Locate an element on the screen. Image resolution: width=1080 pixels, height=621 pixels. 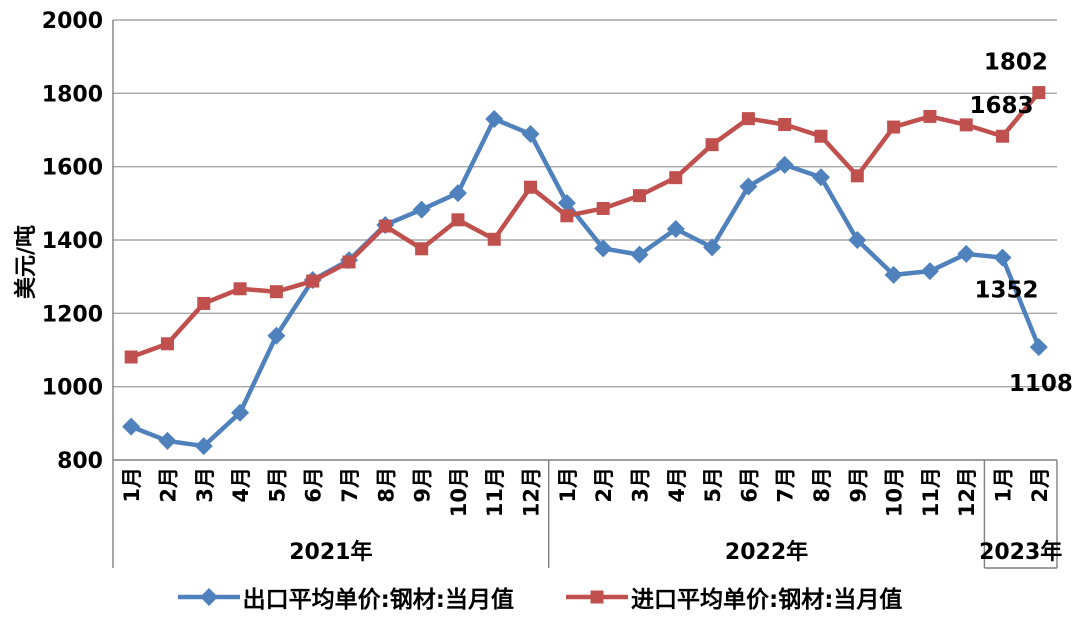
legend-item-export: 出口平均单价:钢材:当月值 is located at coordinates (345, 597).